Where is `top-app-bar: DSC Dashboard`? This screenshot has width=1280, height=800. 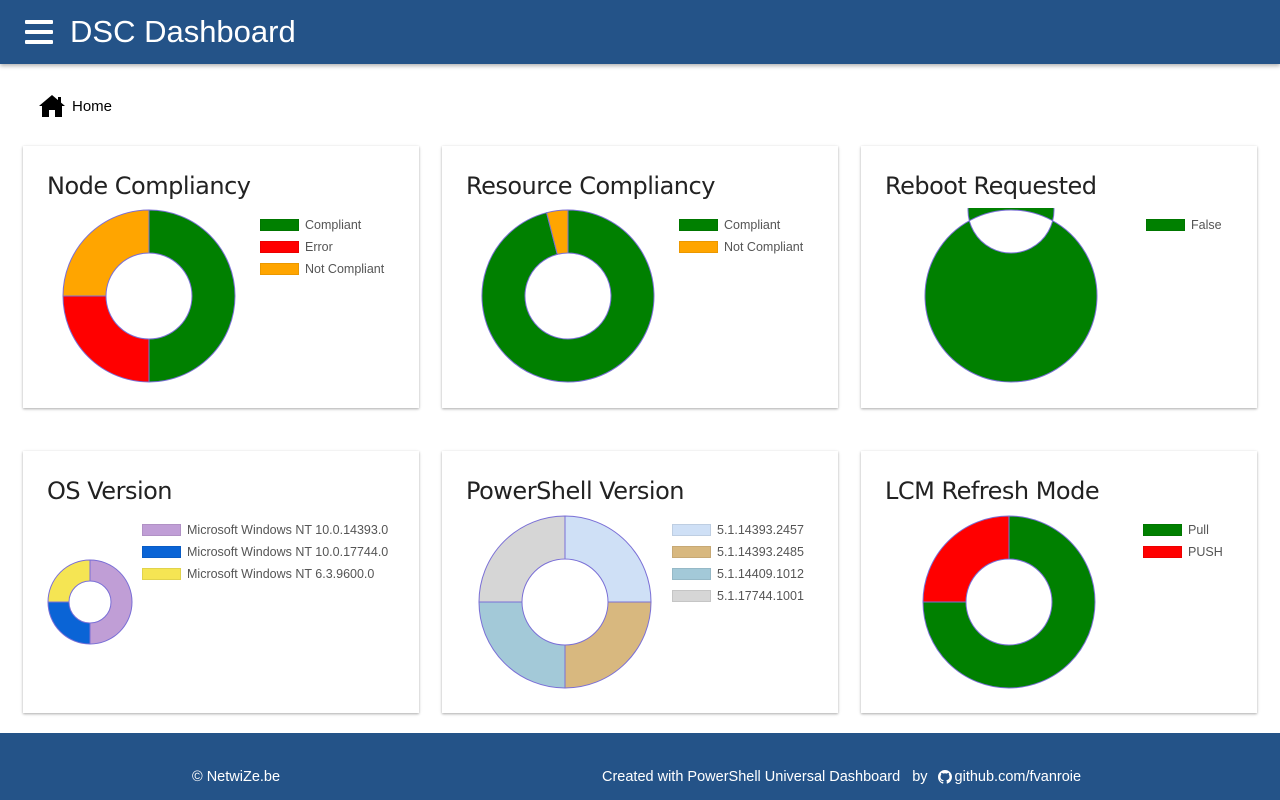
top-app-bar: DSC Dashboard is located at coordinates (640, 32).